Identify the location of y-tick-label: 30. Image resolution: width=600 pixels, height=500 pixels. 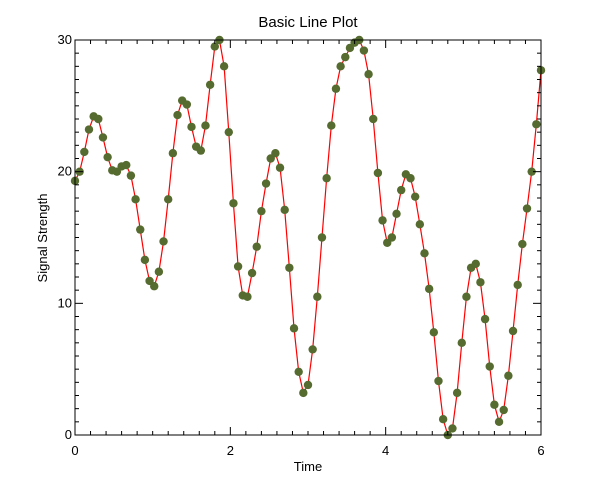
(65, 39).